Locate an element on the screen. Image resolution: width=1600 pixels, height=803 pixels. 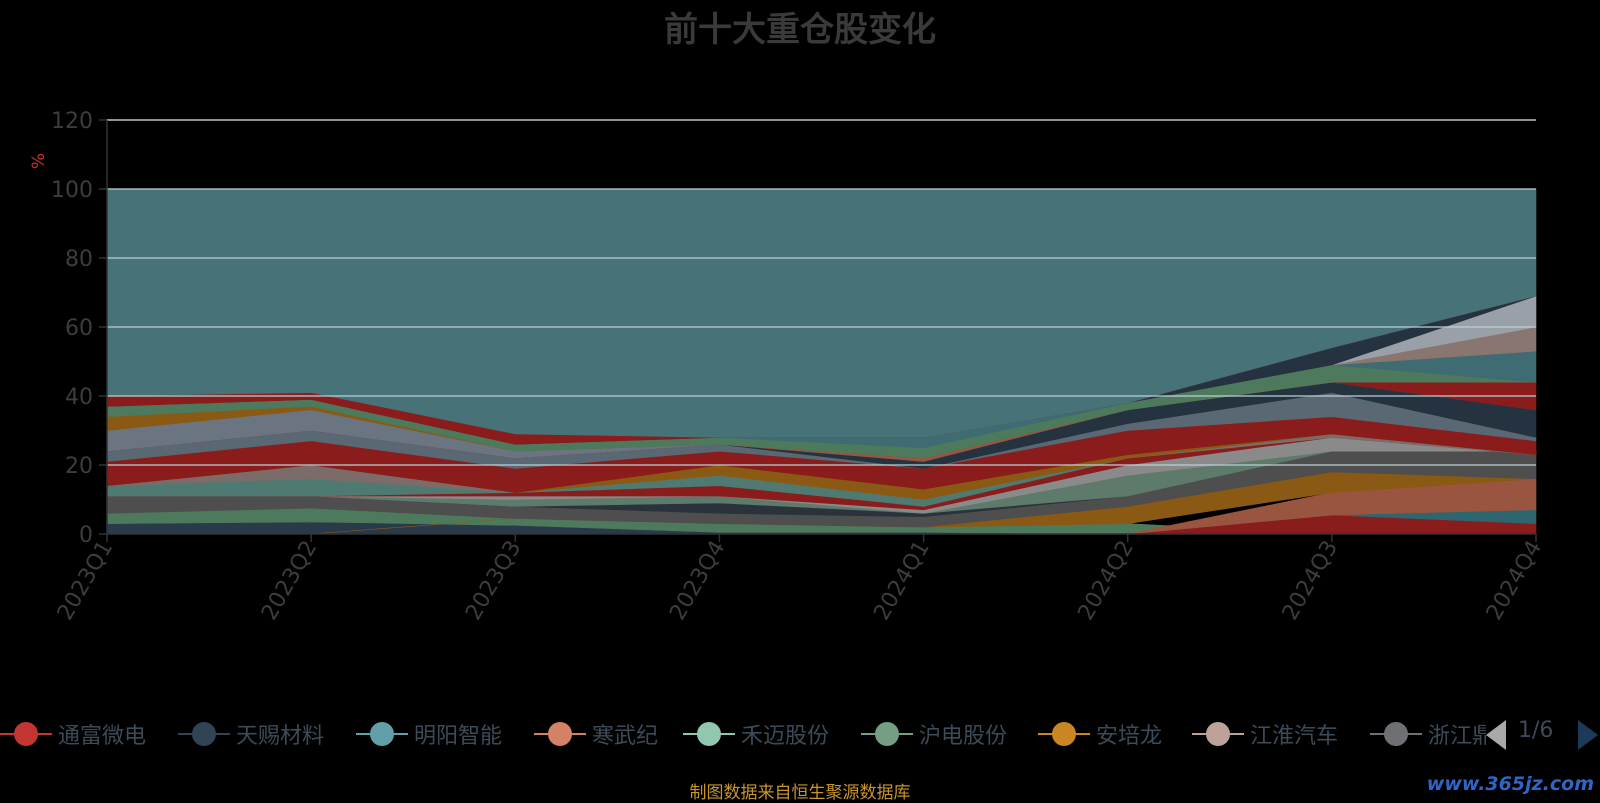
x-tick-label: 2024Q1 is located at coordinates (901, 581).